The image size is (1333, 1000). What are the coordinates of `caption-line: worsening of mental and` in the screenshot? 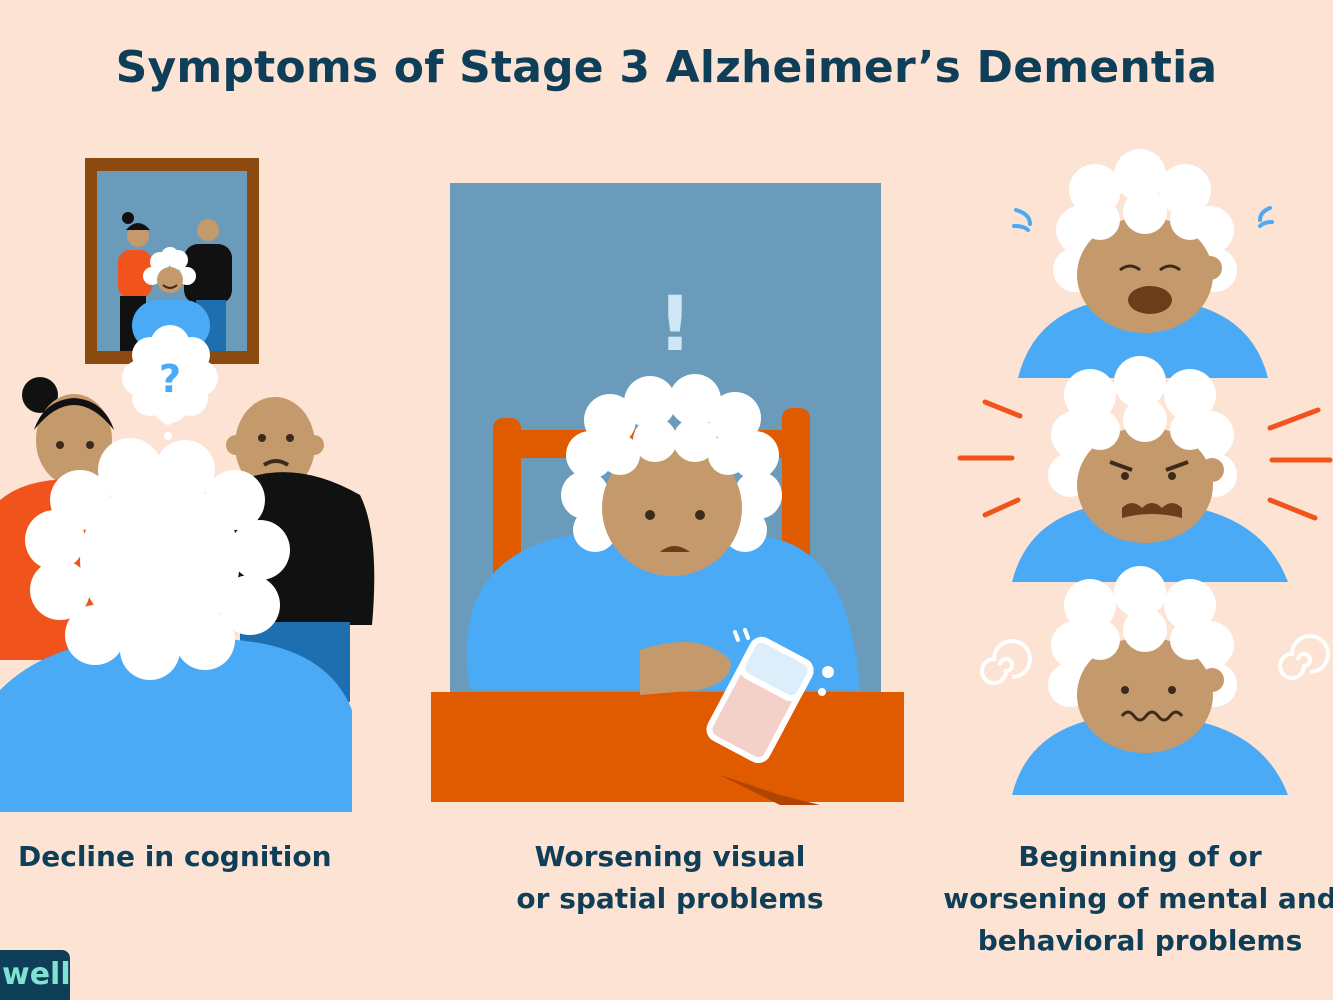 It's located at (1138, 898).